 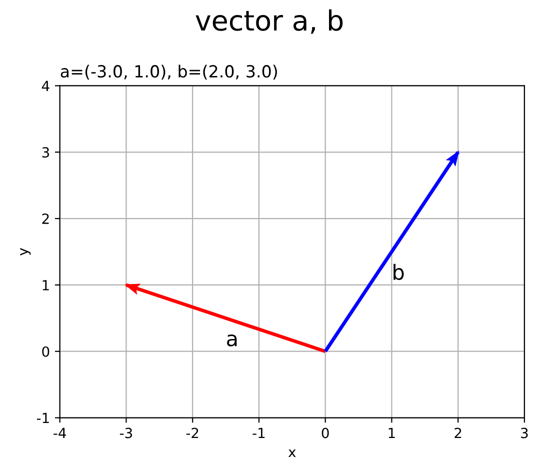 I want to click on chart-title: vector a, b, so click(x=269, y=21).